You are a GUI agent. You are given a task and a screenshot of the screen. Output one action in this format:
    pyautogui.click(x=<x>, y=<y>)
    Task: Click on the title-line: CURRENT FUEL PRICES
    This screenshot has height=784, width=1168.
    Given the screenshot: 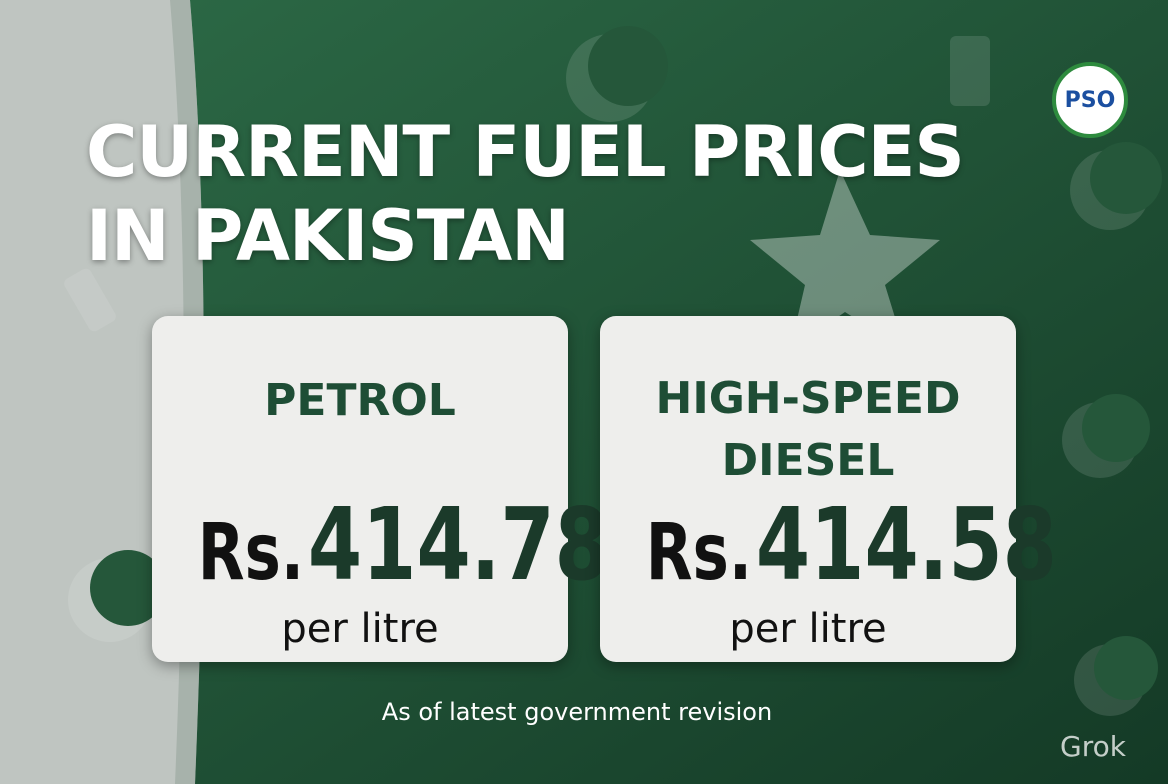 What is the action you would take?
    pyautogui.click(x=525, y=152)
    